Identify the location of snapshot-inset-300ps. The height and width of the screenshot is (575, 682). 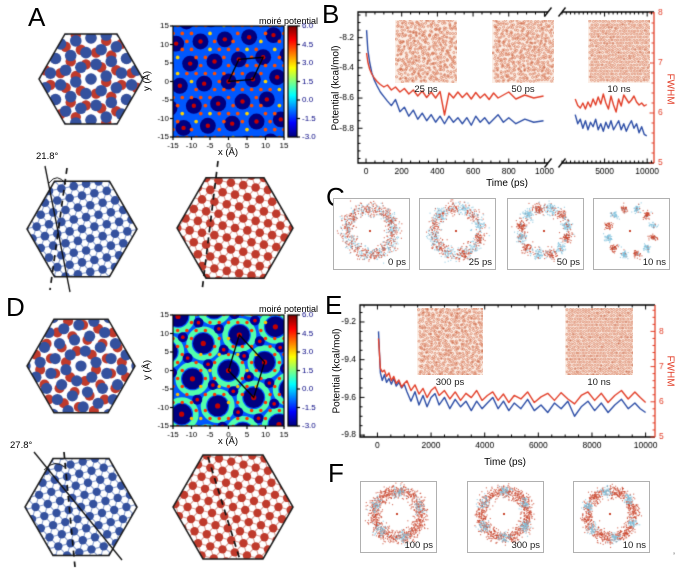
(450, 341).